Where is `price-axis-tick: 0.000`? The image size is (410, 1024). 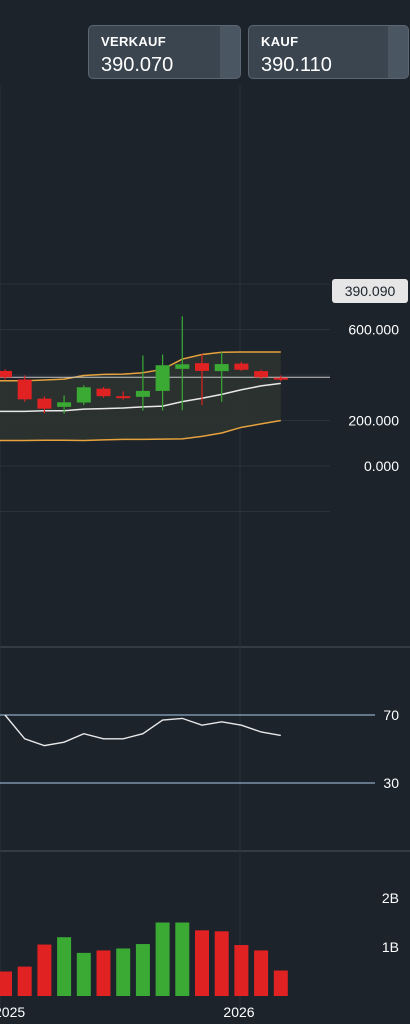 price-axis-tick: 0.000 is located at coordinates (381, 466).